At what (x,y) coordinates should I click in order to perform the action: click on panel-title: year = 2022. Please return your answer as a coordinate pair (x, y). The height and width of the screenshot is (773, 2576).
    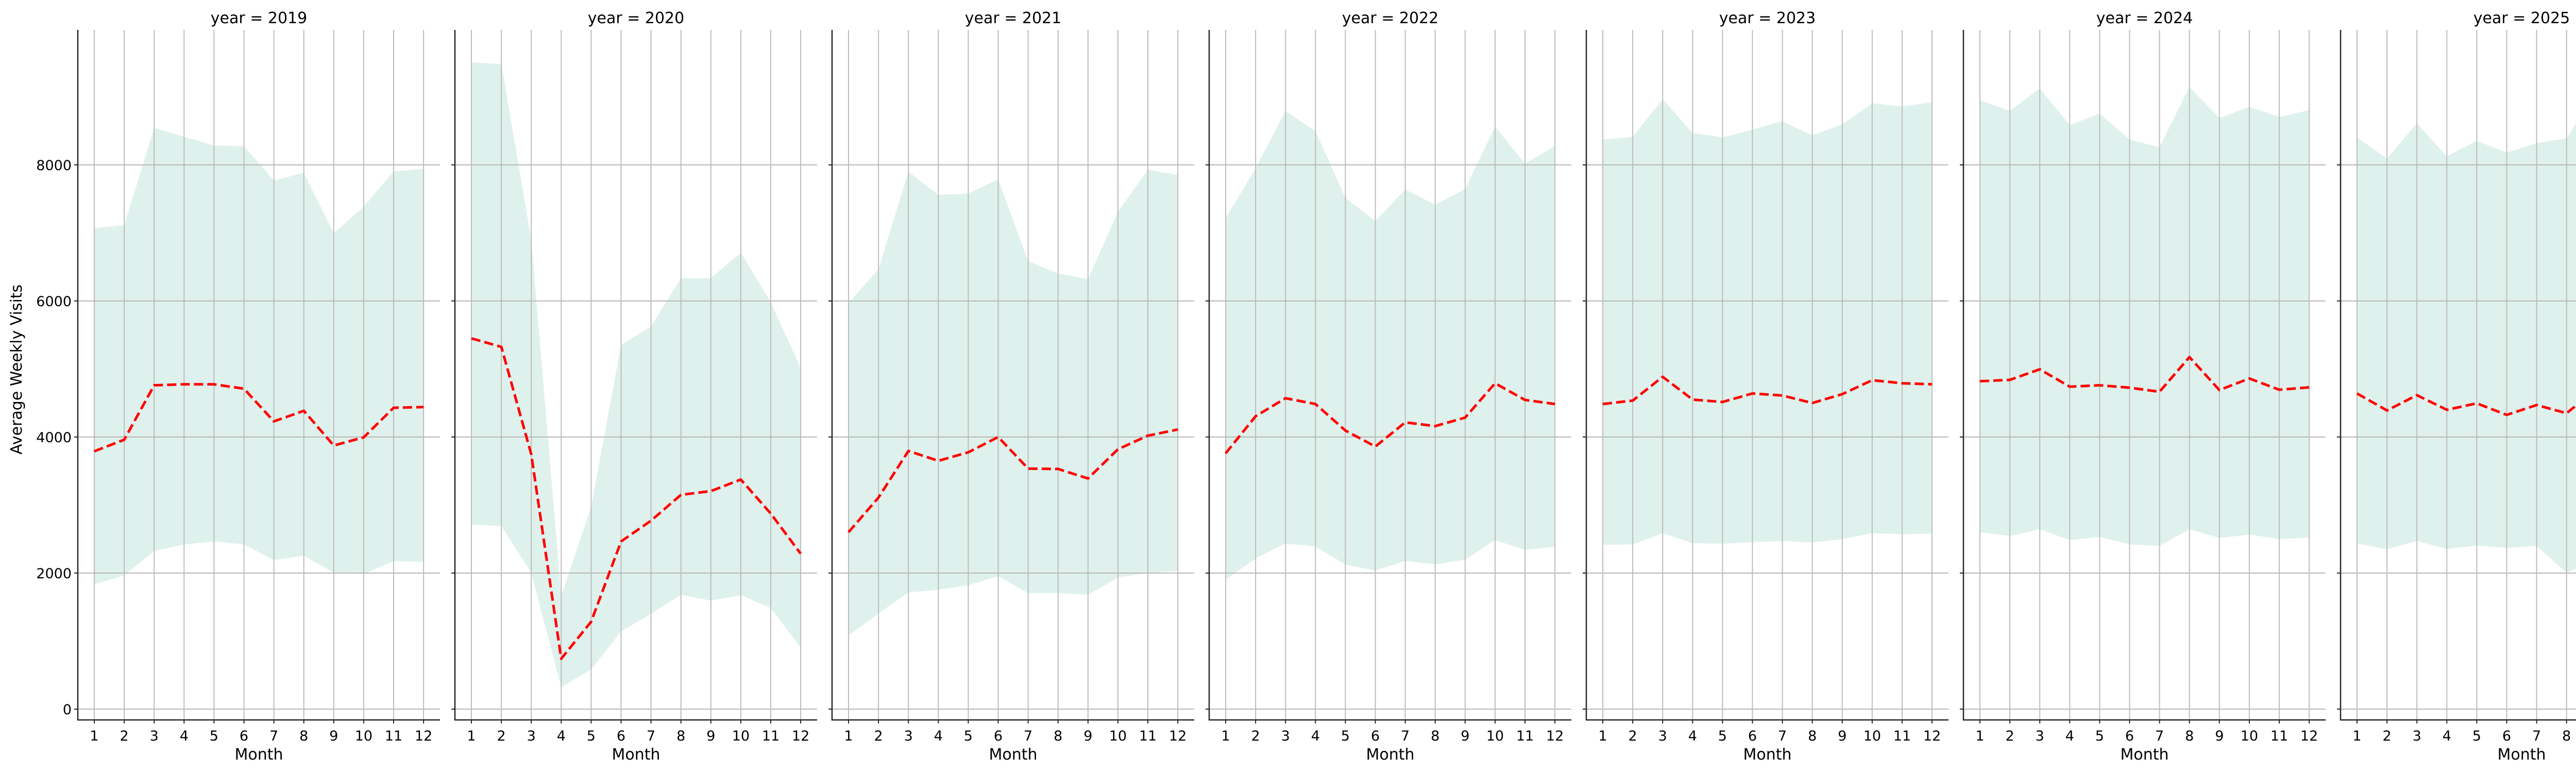
    Looking at the image, I should click on (1390, 18).